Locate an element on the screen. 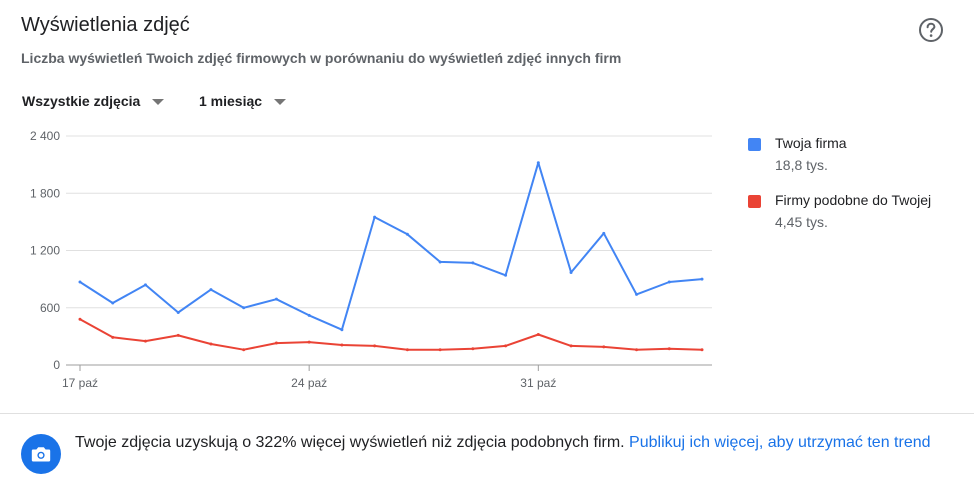 The width and height of the screenshot is (974, 486). photos-filter-label: Wszystkie zdjęcia is located at coordinates (81, 101).